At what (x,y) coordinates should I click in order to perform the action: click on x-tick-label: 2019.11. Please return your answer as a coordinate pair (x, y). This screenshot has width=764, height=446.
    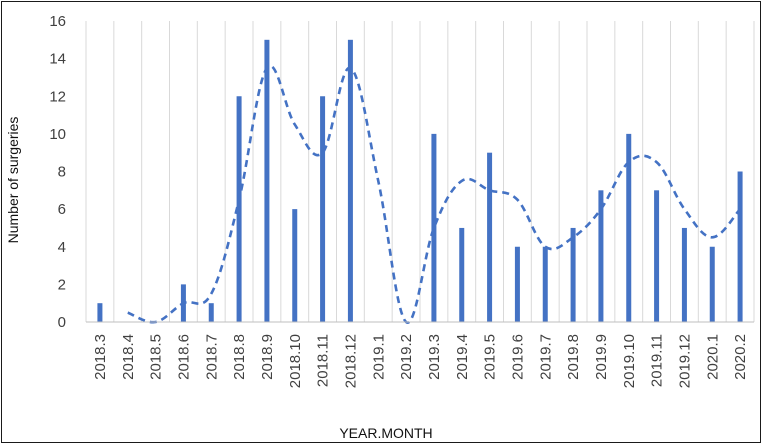
    Looking at the image, I should click on (657, 360).